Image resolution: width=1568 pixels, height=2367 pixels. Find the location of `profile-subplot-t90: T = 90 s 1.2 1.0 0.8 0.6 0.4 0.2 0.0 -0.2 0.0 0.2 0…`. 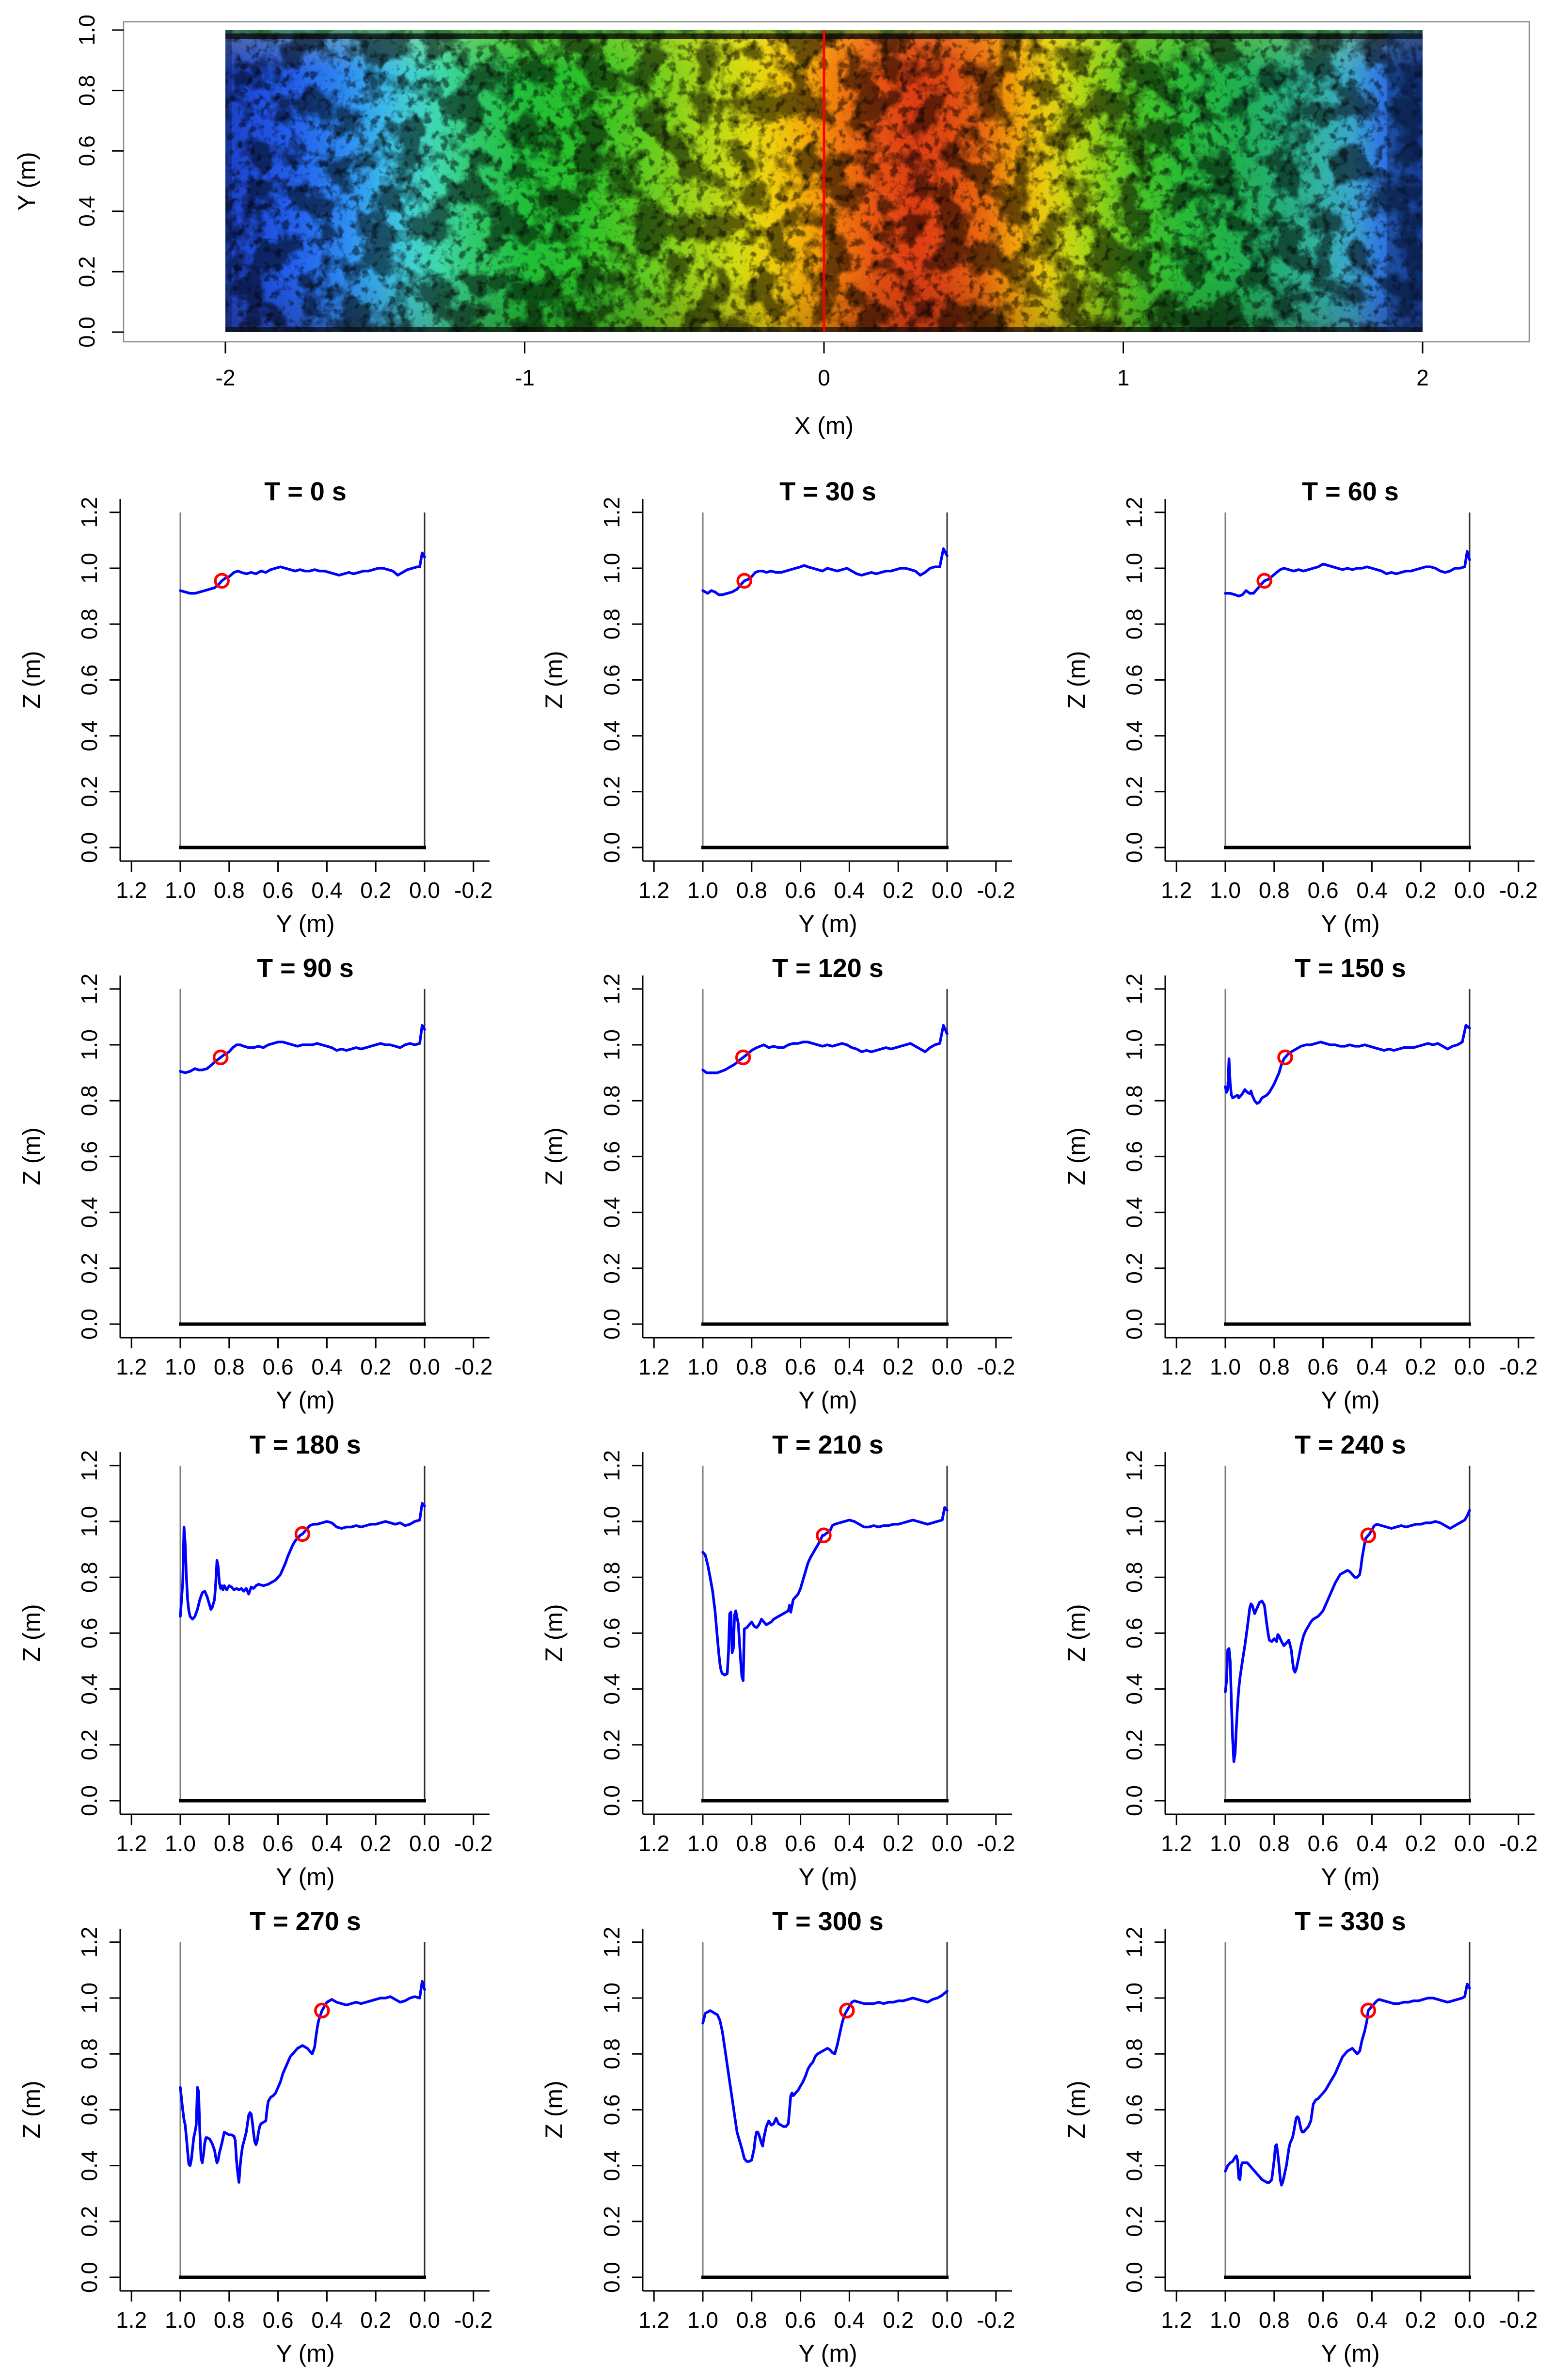

profile-subplot-t90: T = 90 s 1.2 1.0 0.8 0.6 0.4 0.2 0.0 -0.2 0.0 0.2 0… is located at coordinates (255, 1184).